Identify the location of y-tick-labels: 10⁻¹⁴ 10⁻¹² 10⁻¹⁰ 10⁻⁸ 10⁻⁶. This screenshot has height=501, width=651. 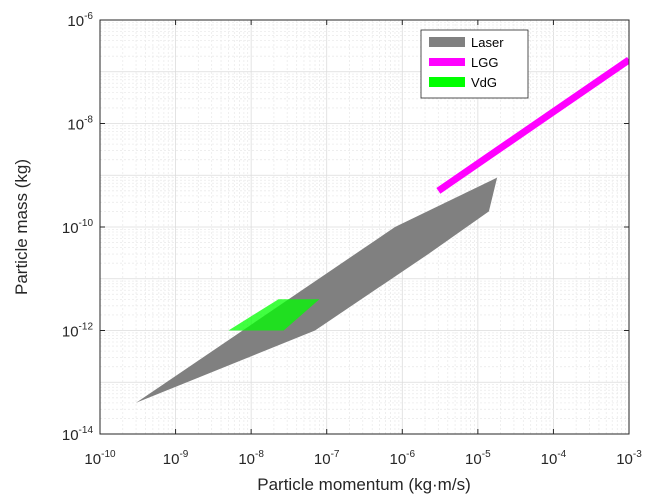
(78, 227).